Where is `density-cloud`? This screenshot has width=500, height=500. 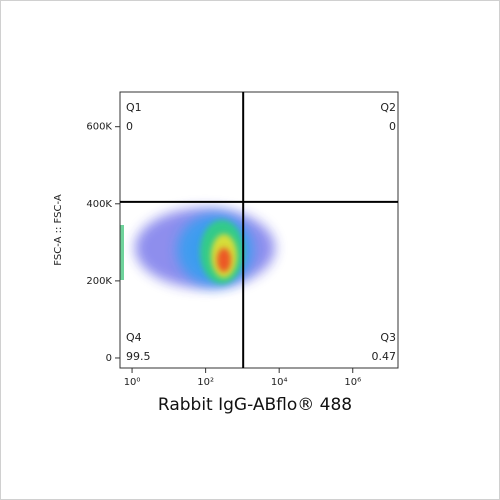
density-cloud is located at coordinates (197, 248).